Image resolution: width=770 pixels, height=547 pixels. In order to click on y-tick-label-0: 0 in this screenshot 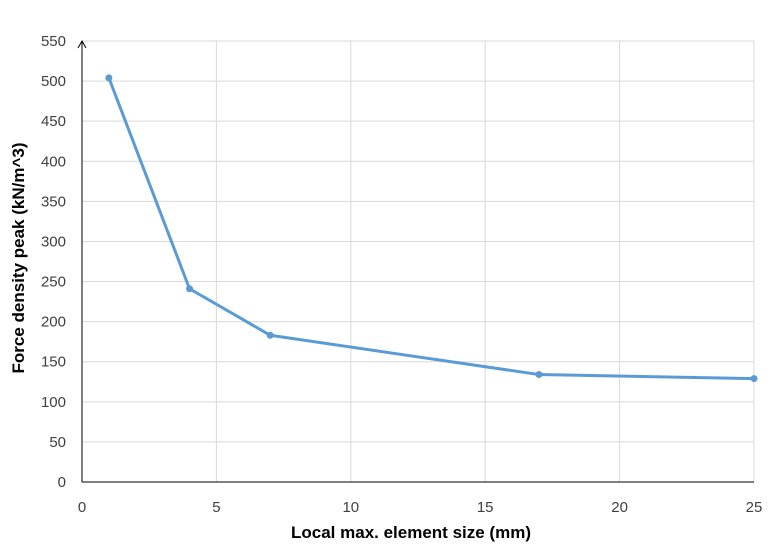, I will do `click(62, 482)`.